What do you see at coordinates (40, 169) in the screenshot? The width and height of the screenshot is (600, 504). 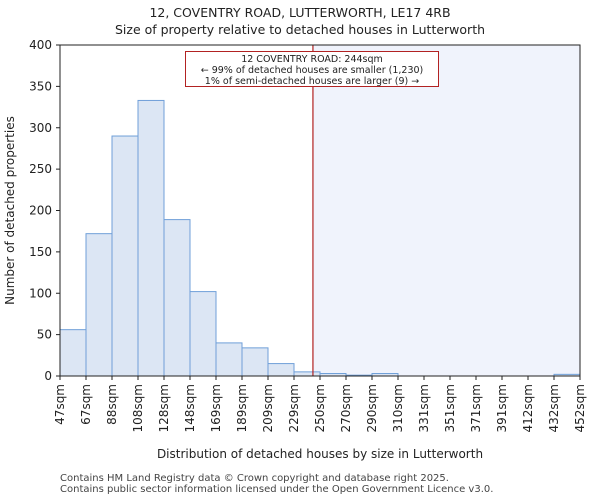 I see `y-tick-label: 250` at bounding box center [40, 169].